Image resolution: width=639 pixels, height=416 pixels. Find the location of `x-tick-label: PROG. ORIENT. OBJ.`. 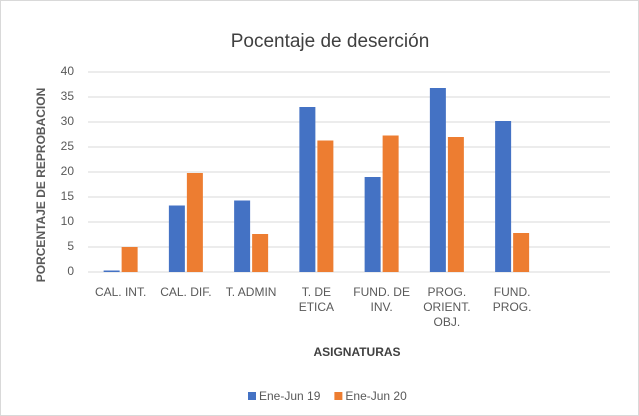

x-tick-label: PROG. ORIENT. OBJ. is located at coordinates (447, 307).